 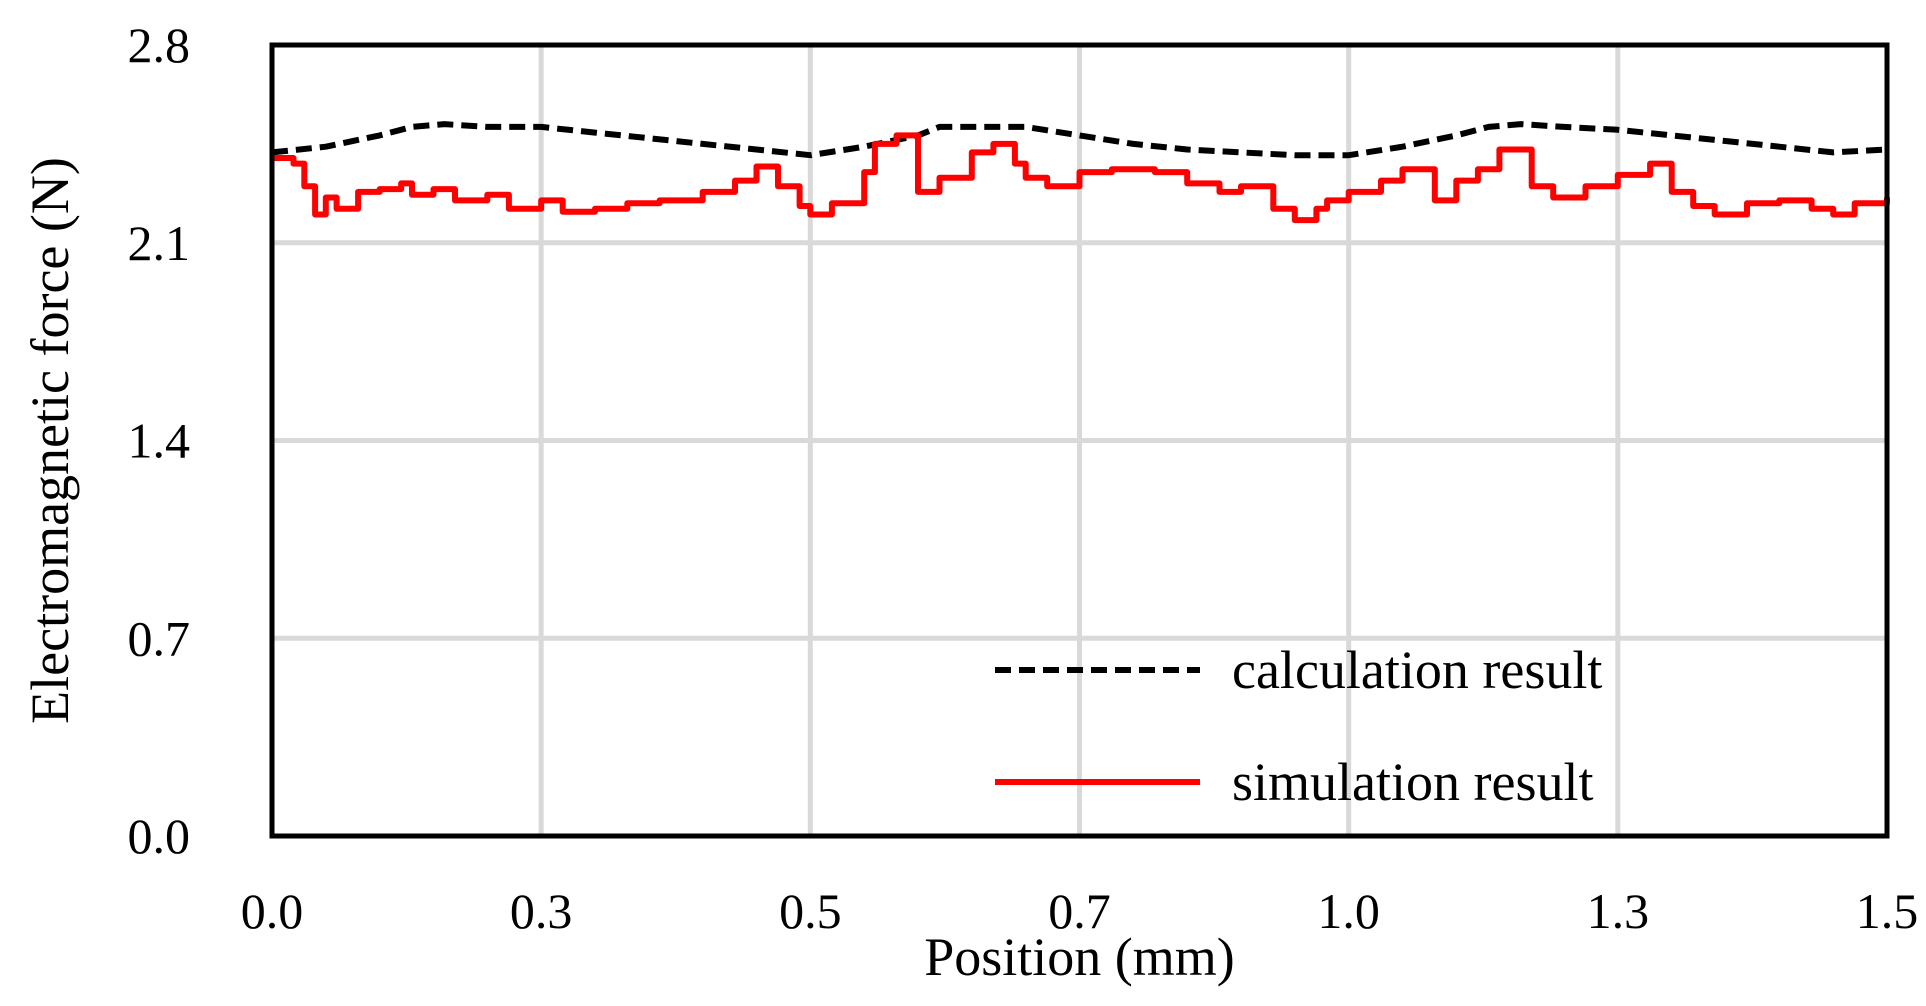 What do you see at coordinates (159, 45) in the screenshot?
I see `y-tick-label: 2.8` at bounding box center [159, 45].